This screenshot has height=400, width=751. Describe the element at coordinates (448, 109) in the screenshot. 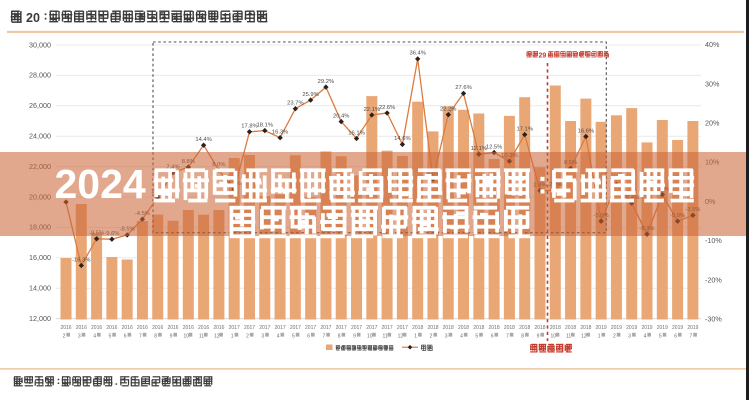

I see `svg-text: 22.2%` at that location.